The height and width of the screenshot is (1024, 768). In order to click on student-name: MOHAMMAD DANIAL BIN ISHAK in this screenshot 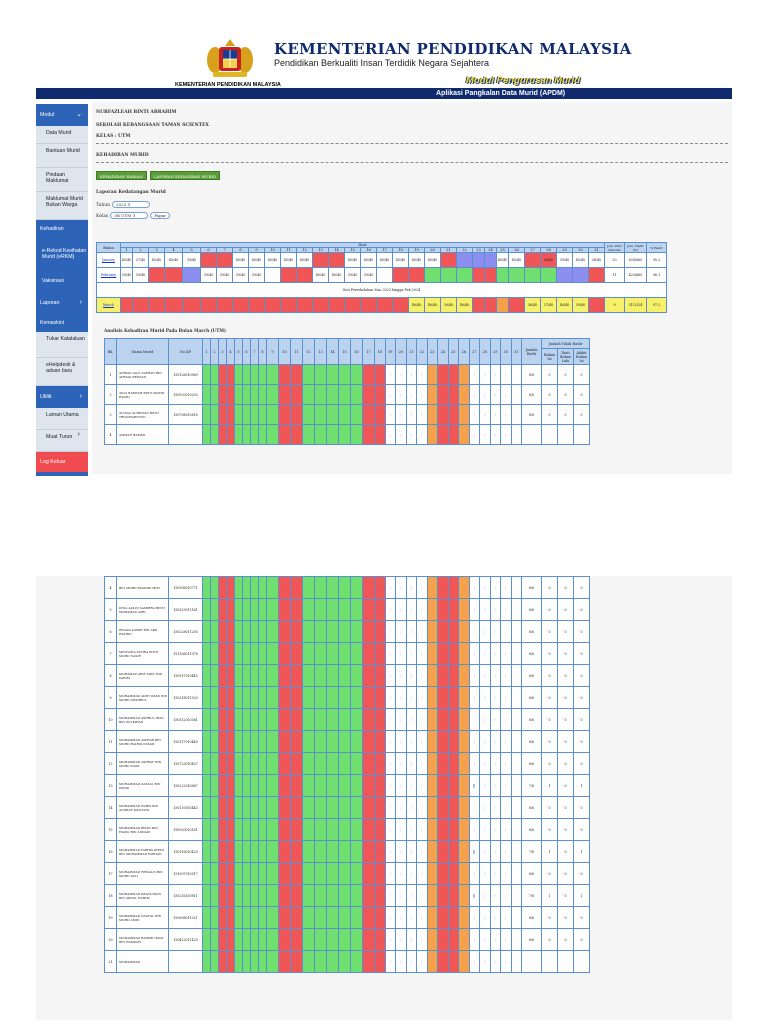, I will do `click(142, 785)`.